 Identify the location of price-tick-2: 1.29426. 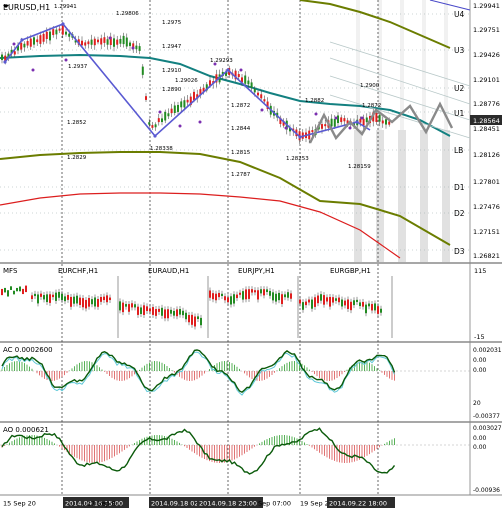
(486, 55).